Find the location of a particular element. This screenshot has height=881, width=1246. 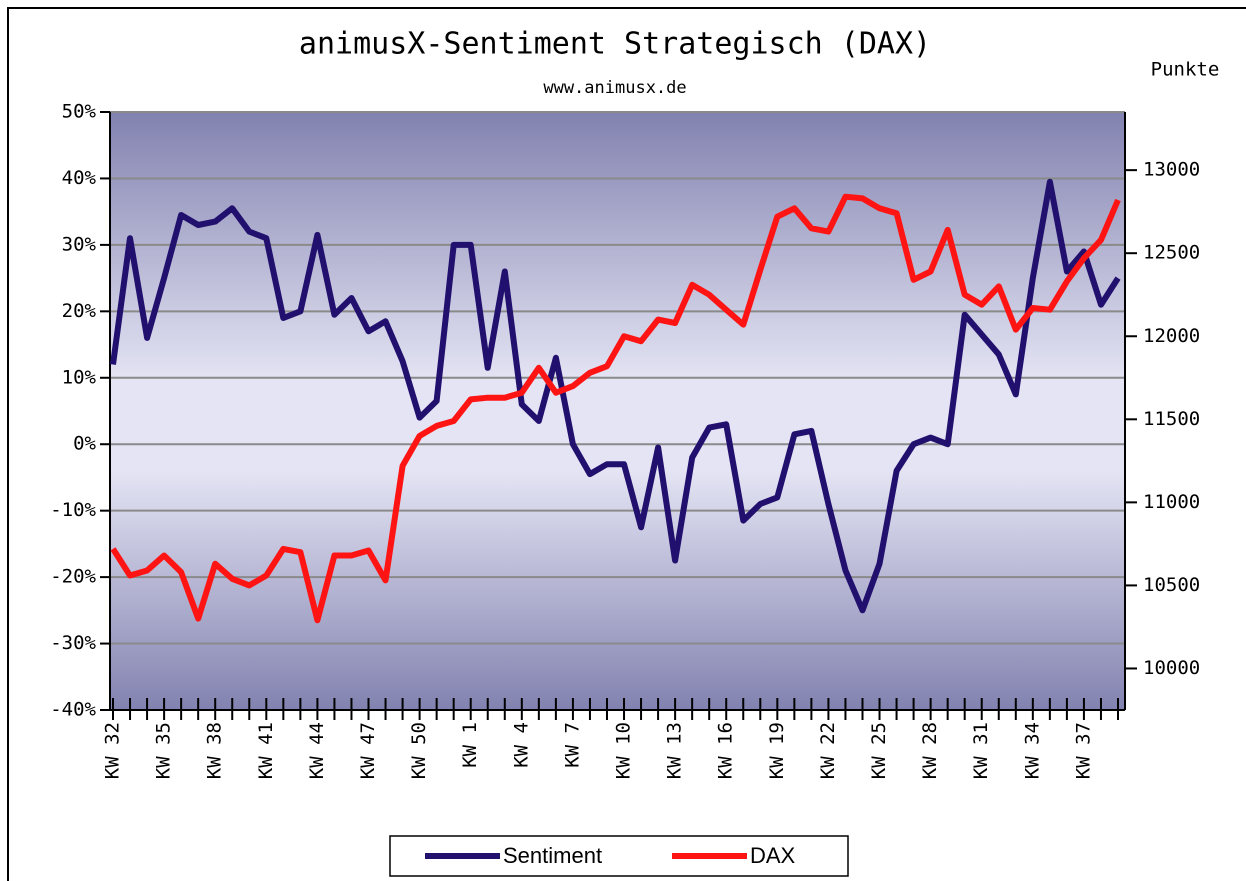

x-tick-label: KW 37 is located at coordinates (1083, 750).